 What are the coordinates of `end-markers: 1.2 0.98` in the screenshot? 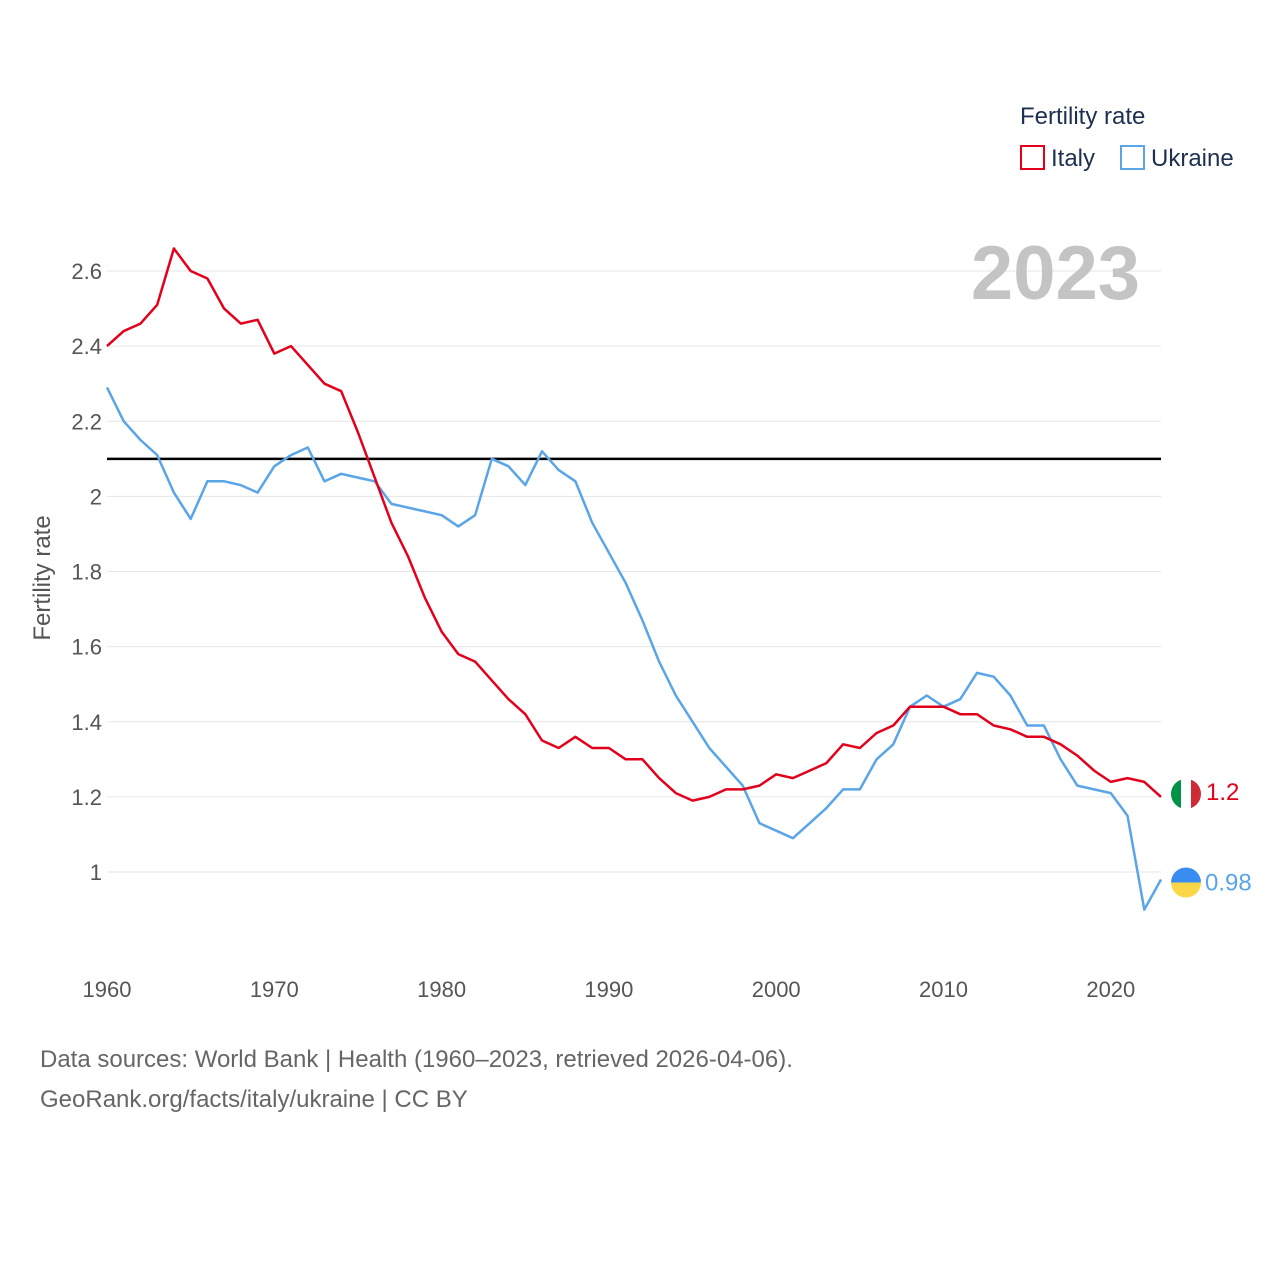 It's located at (1211, 838).